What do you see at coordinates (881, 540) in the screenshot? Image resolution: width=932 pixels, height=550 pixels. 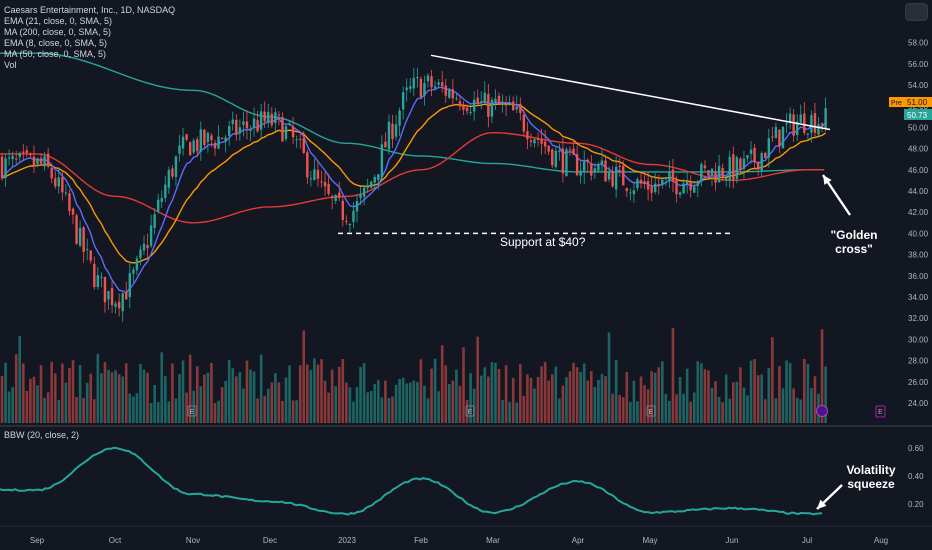 I see `time-tick-label: Aug` at bounding box center [881, 540].